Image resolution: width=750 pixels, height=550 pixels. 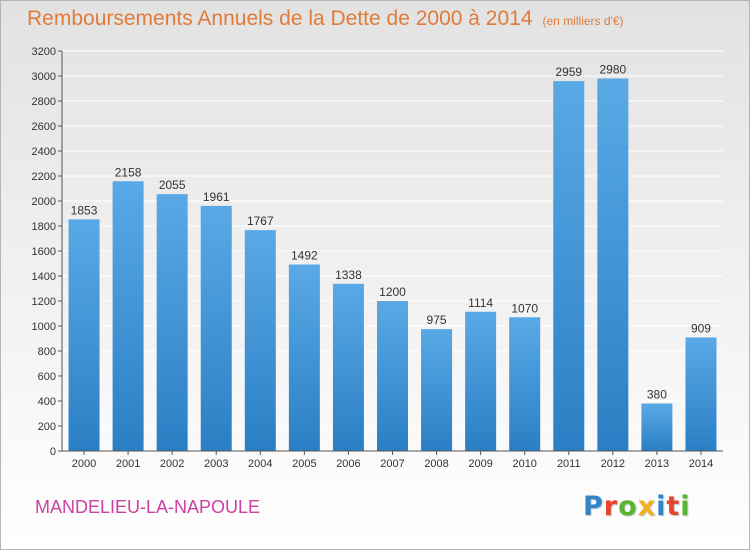 What do you see at coordinates (647, 506) in the screenshot?
I see `logo-letter: x` at bounding box center [647, 506].